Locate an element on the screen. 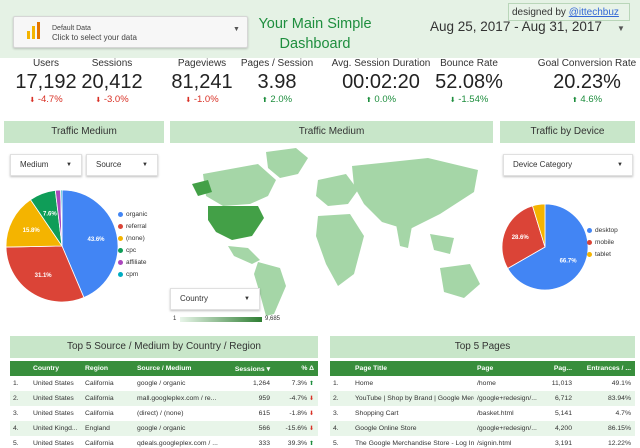 This screenshot has width=640, height=448. designed-by-label: designed by @ittechbuz is located at coordinates (569, 12).